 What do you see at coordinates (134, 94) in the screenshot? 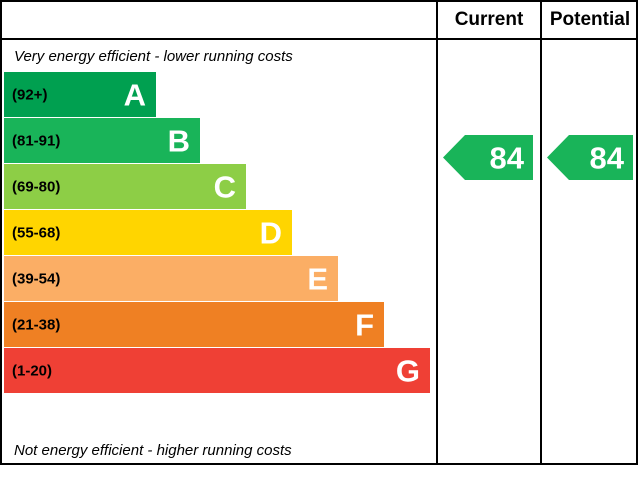
I see `band-letter-a: A` at bounding box center [134, 94].